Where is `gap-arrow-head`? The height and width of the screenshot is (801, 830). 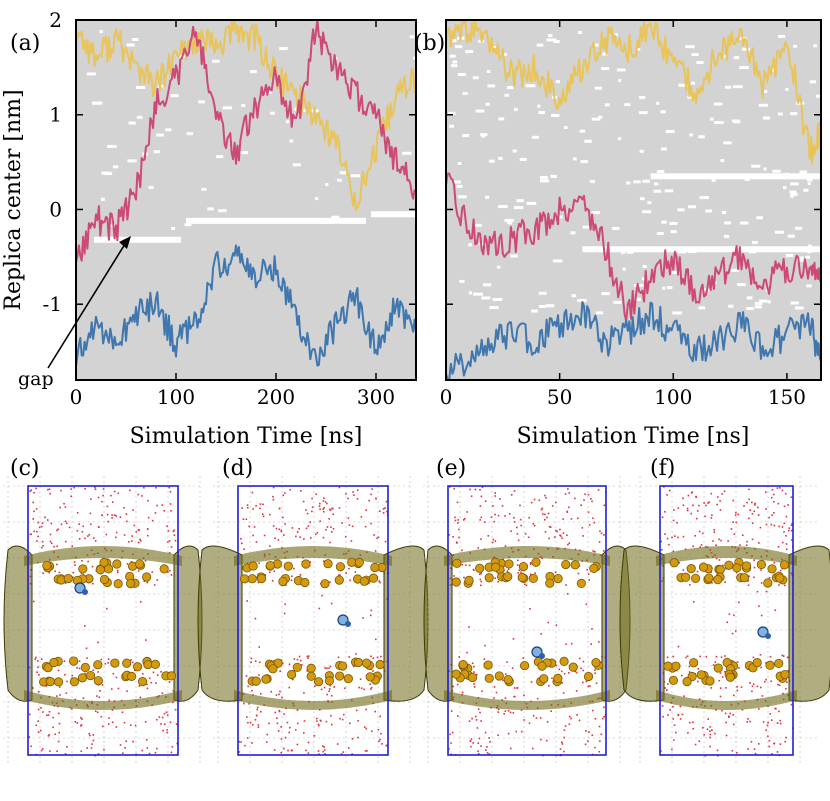
gap-arrow-head is located at coordinates (125, 242).